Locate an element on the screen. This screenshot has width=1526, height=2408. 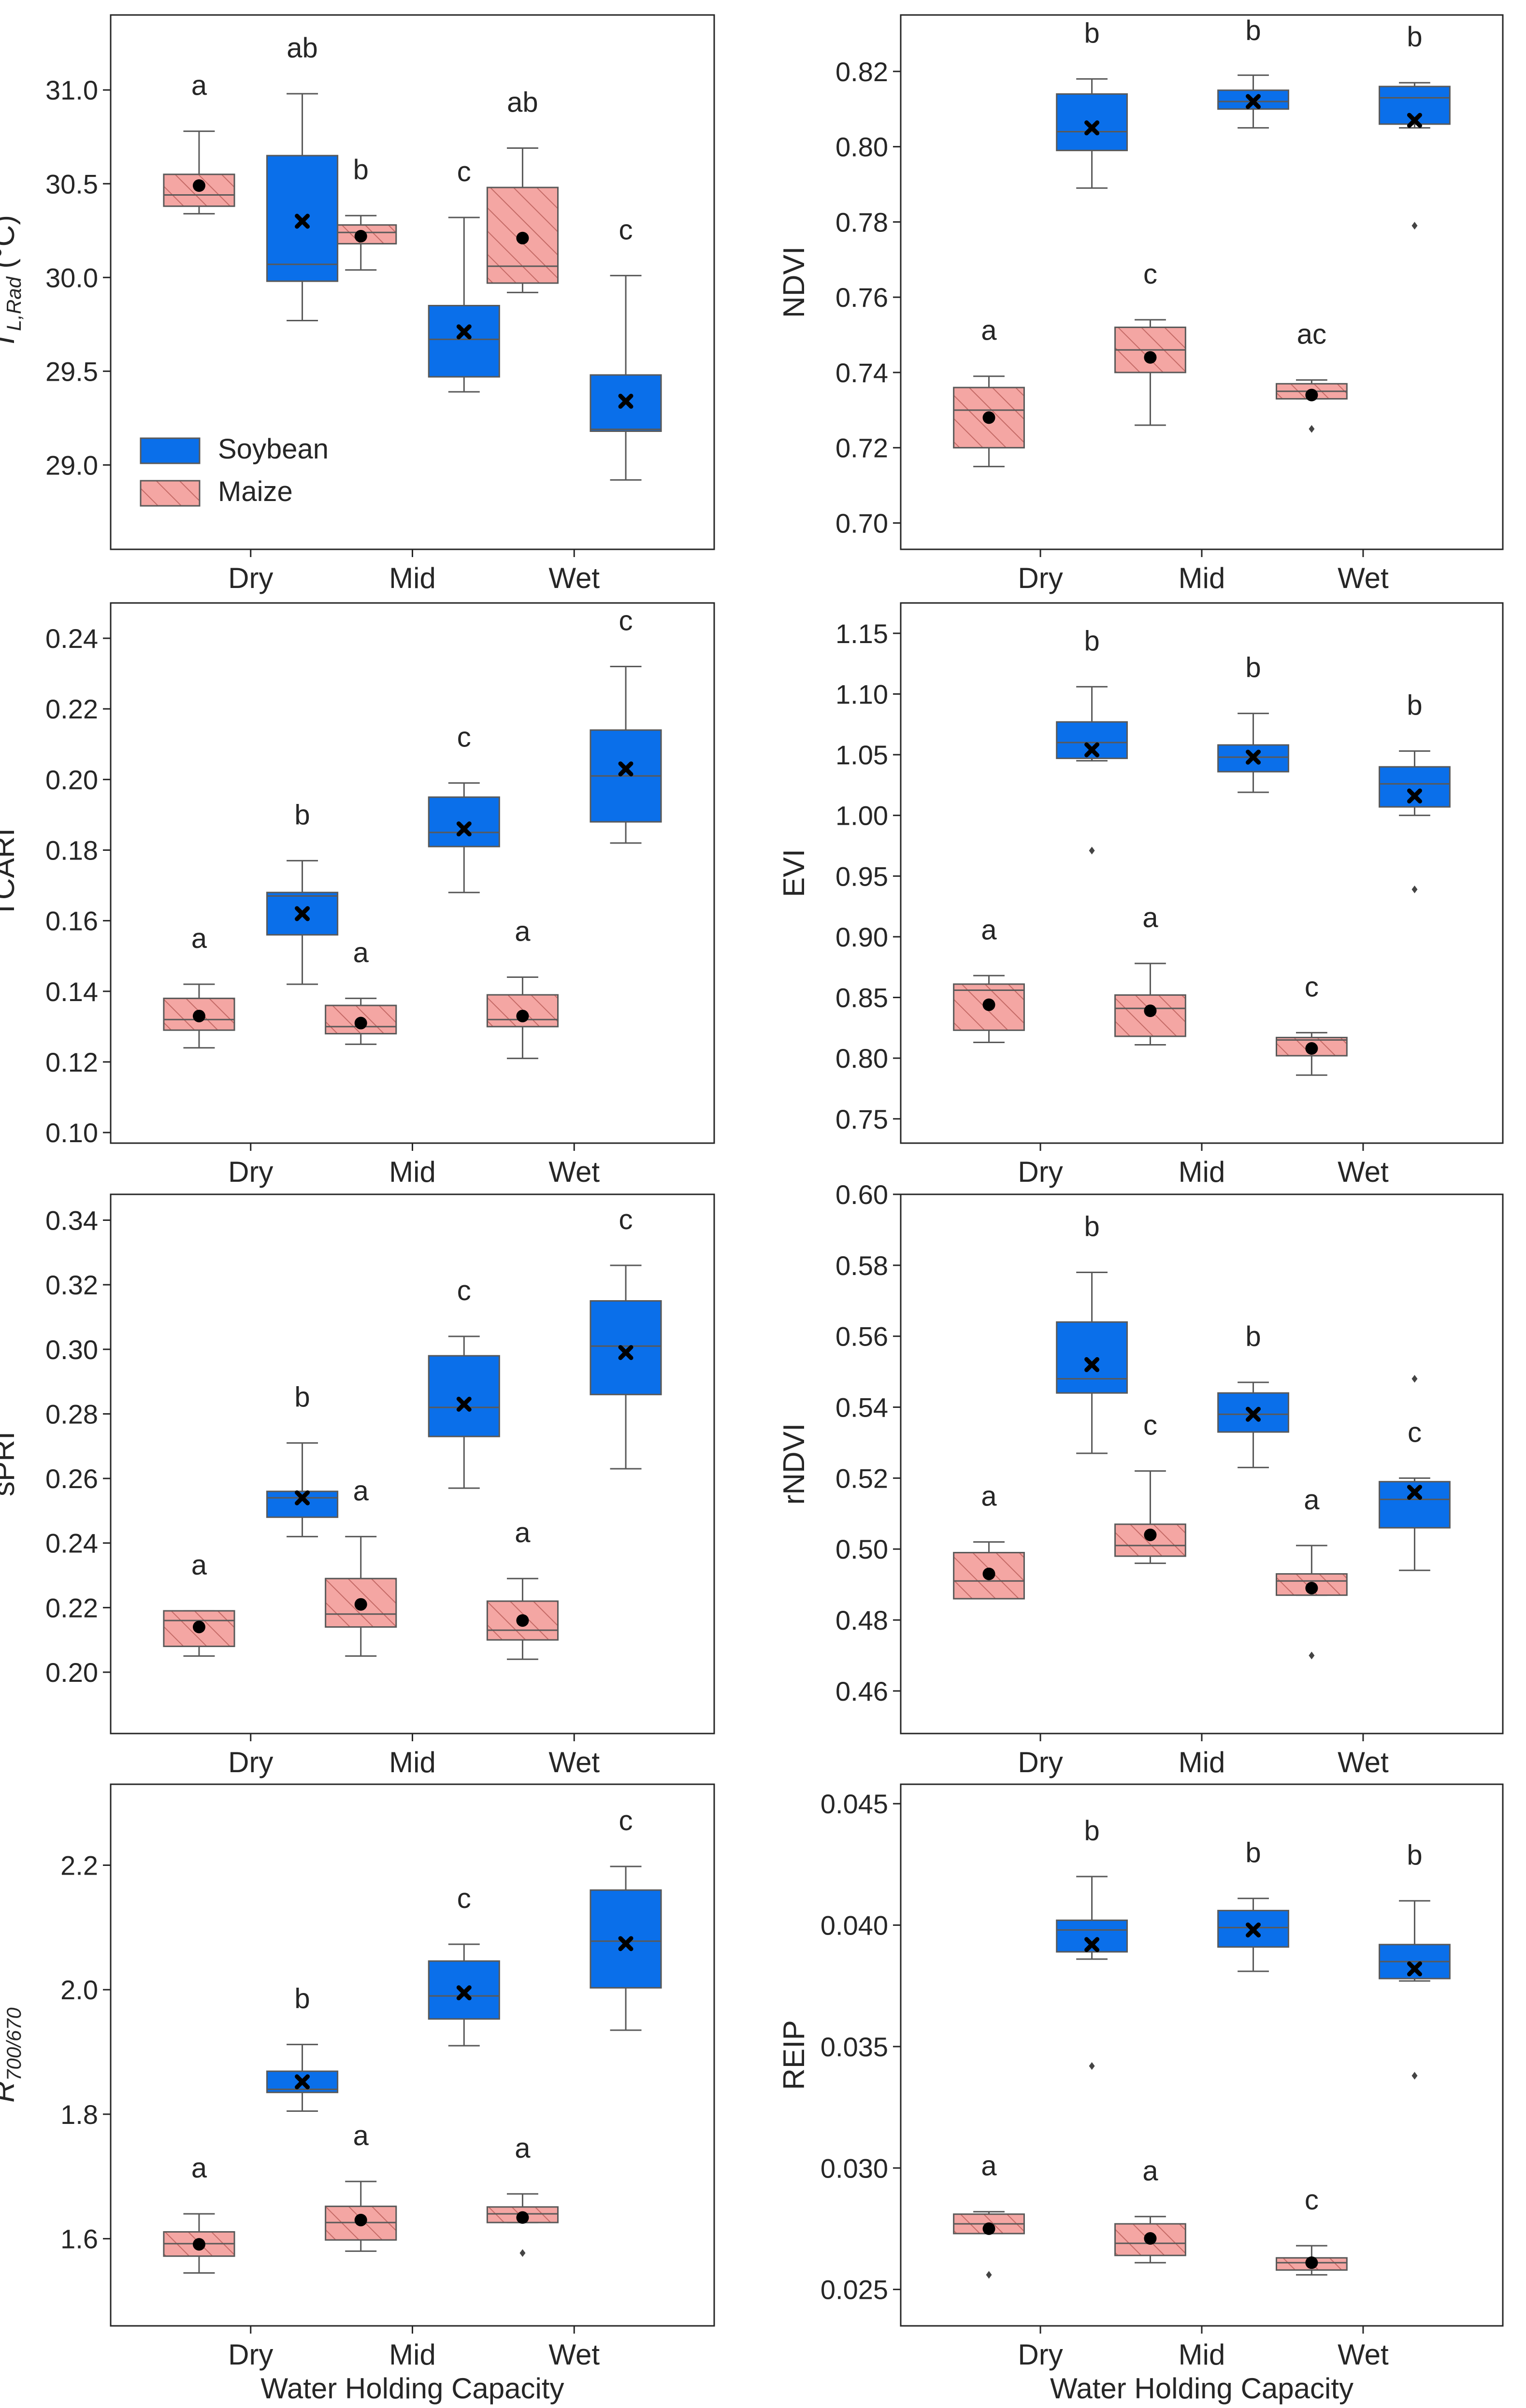
y-tick-label: 0.18 is located at coordinates (71, 850).